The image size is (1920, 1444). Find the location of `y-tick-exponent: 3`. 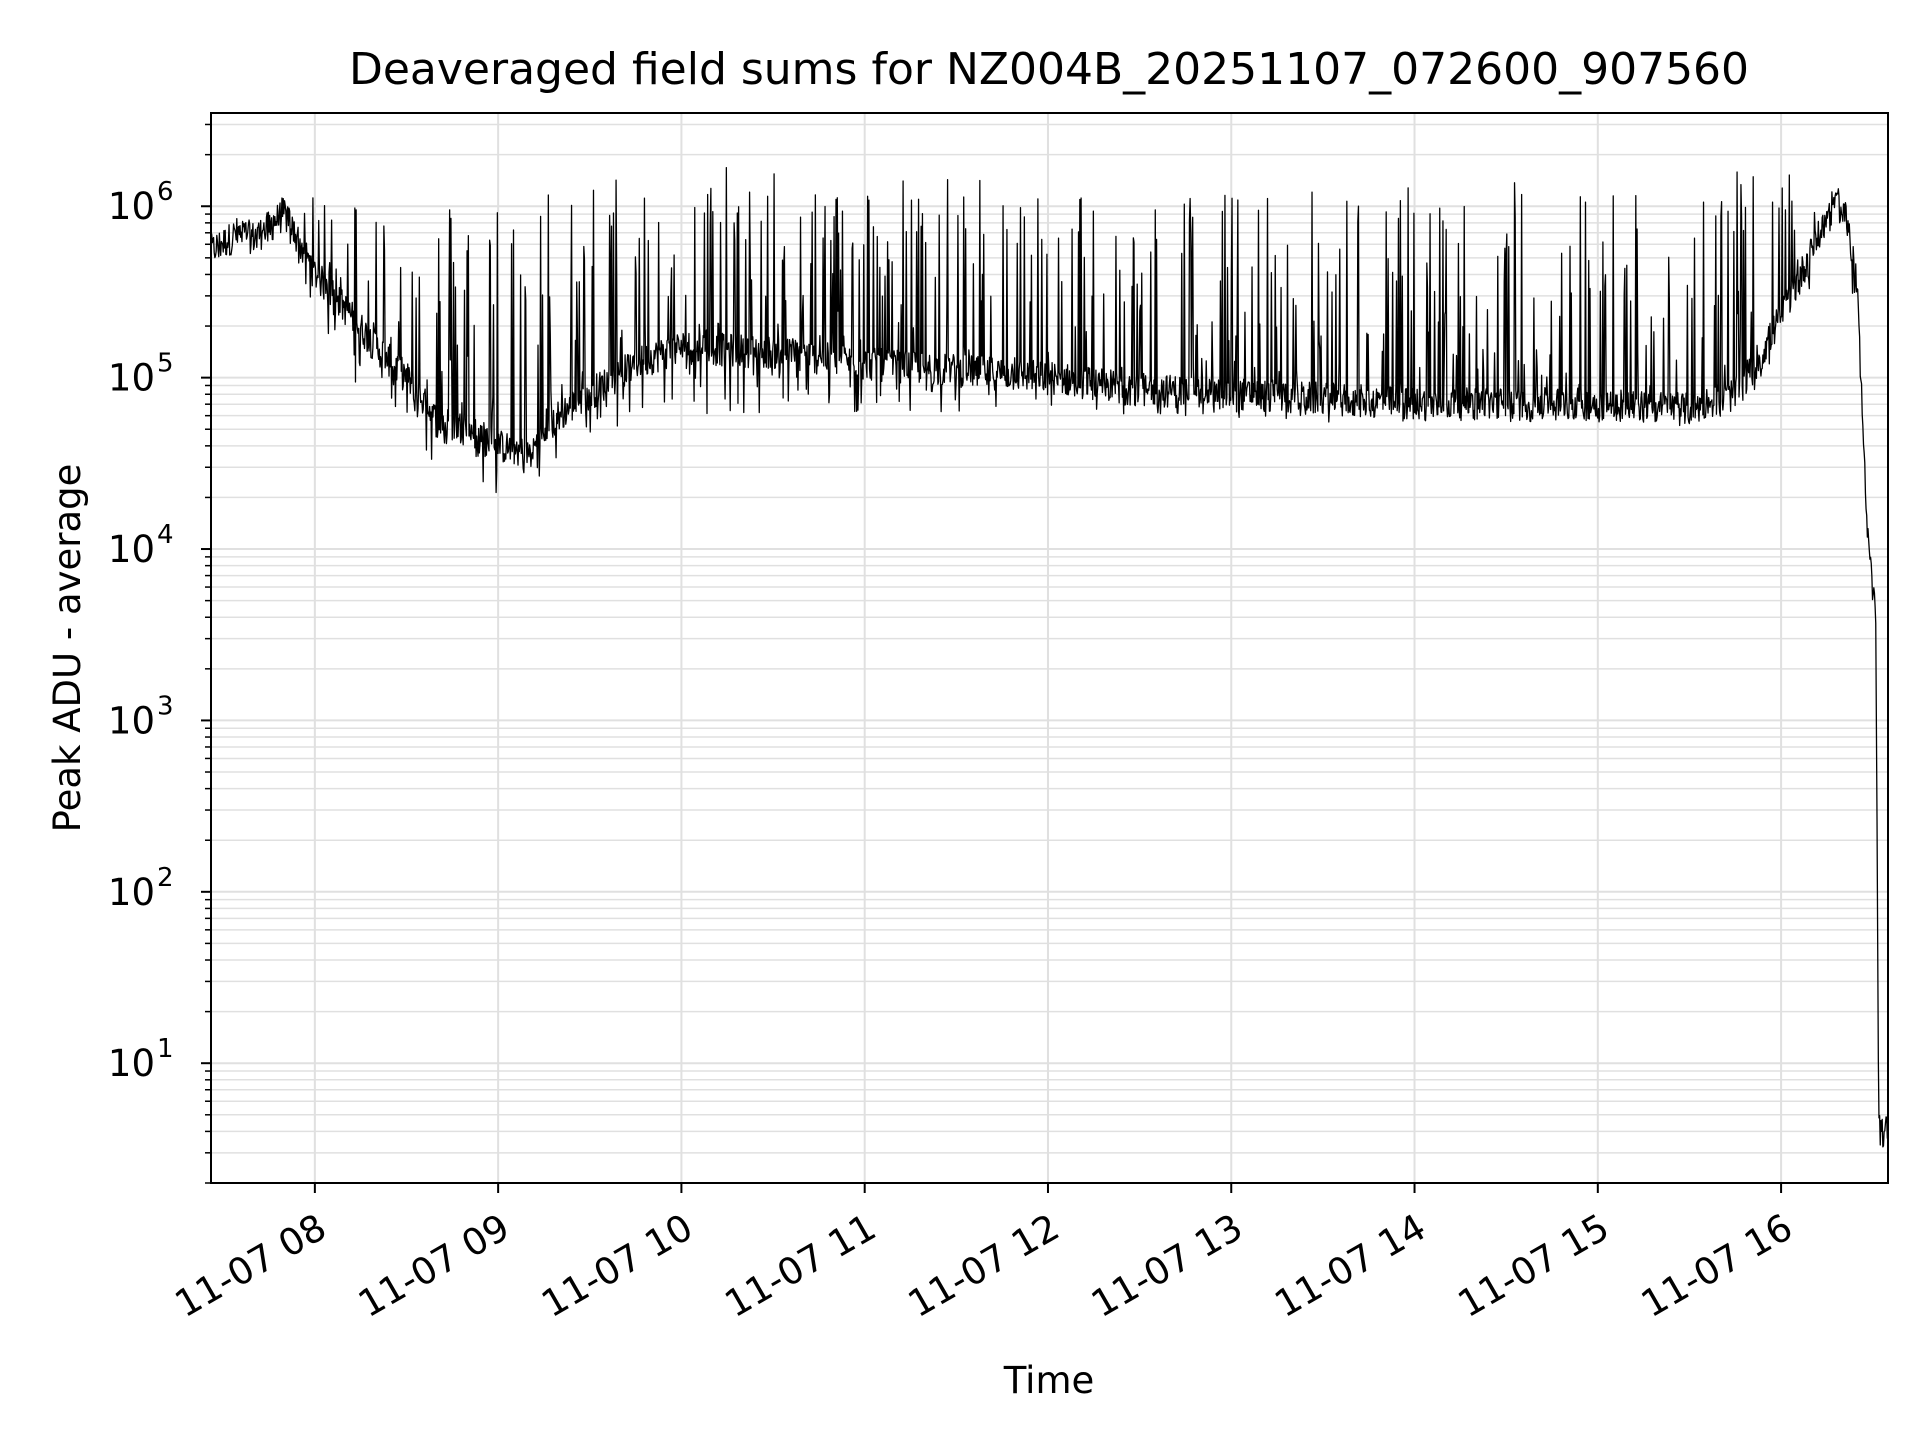

y-tick-exponent: 3 is located at coordinates (165, 706).